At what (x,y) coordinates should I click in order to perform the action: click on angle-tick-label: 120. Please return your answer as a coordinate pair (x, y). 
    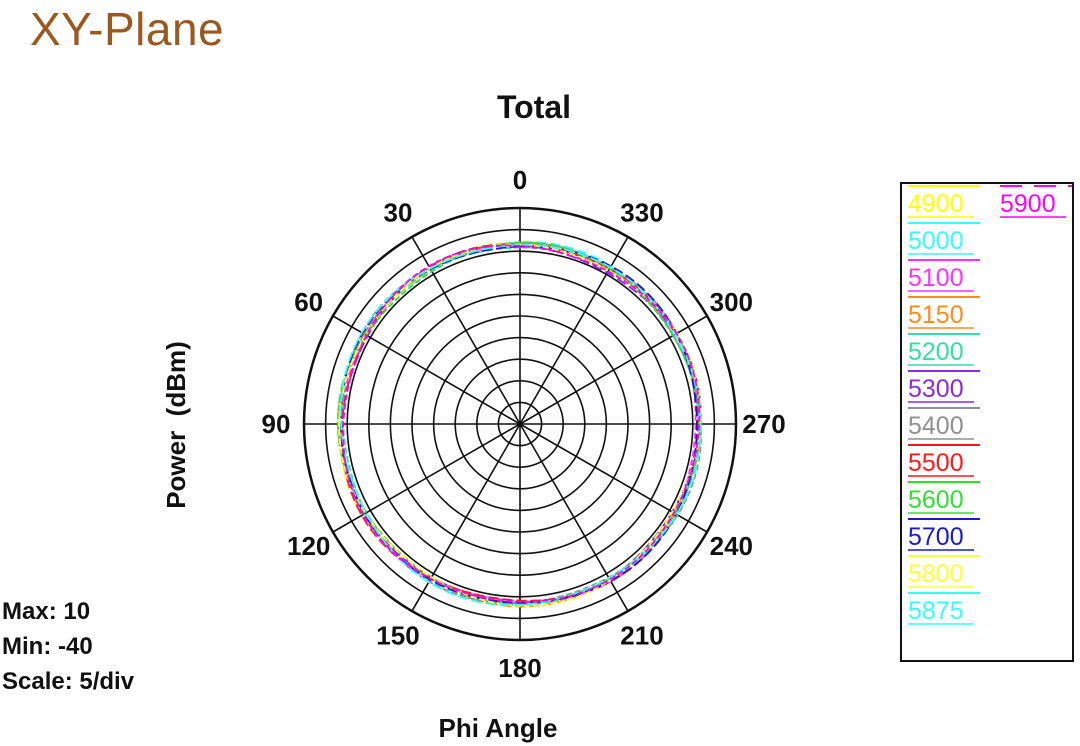
    Looking at the image, I should click on (308, 546).